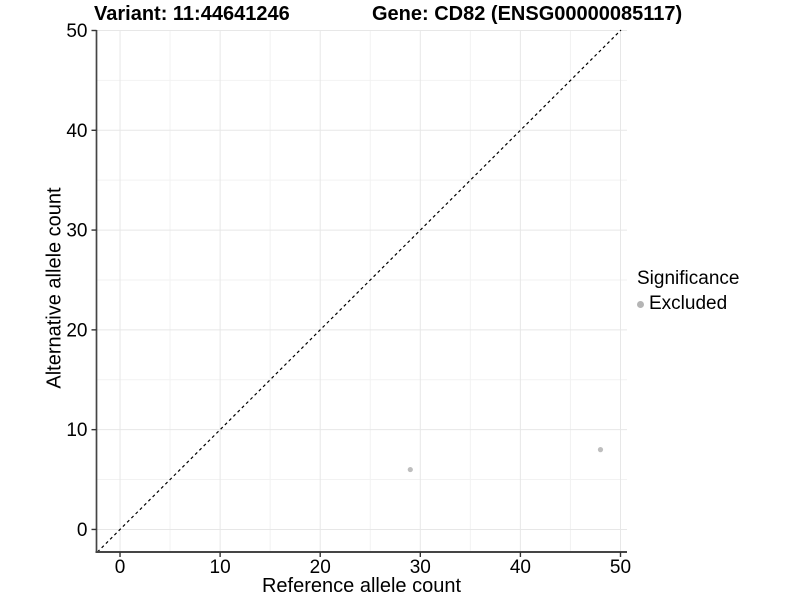  Describe the element at coordinates (82, 530) in the screenshot. I see `y-tick-label: 0` at that location.